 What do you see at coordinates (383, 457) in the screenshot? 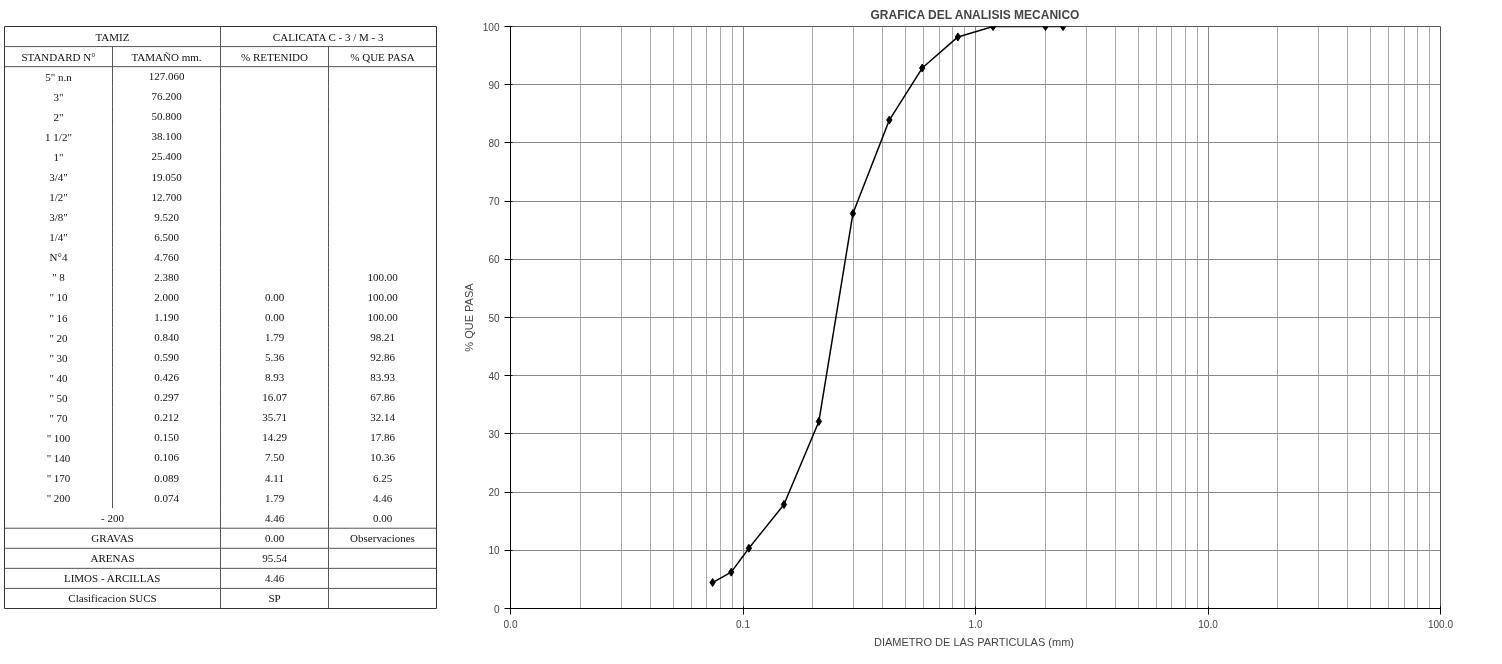
I see `text: 10.36` at bounding box center [383, 457].